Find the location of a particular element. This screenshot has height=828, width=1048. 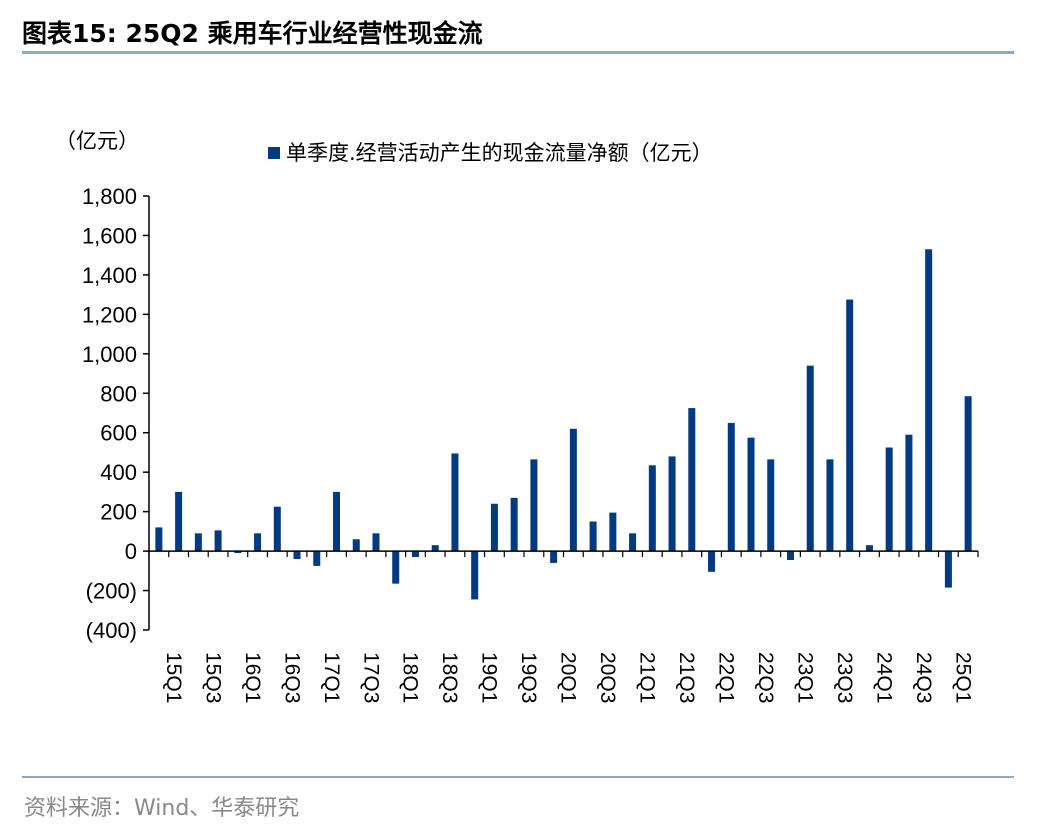

x-tick-label: 19Q3 is located at coordinates (528, 677).